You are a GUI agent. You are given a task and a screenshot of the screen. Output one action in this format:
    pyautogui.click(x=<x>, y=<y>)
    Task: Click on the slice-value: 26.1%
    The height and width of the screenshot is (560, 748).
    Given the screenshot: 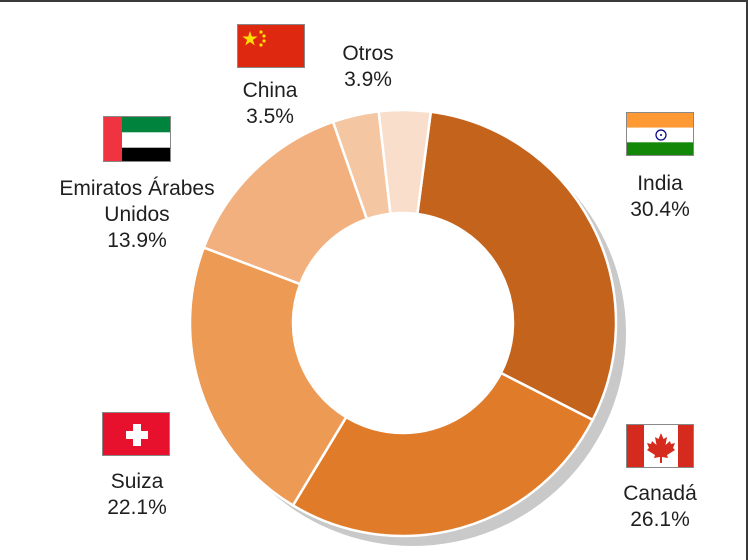 What is the action you would take?
    pyautogui.click(x=660, y=519)
    